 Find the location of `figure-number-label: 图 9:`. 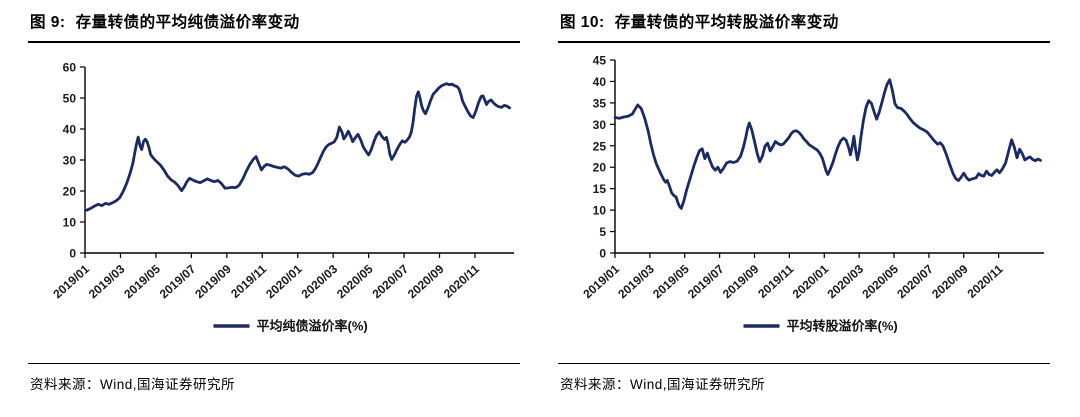

figure-number-label: 图 9: is located at coordinates (48, 22).